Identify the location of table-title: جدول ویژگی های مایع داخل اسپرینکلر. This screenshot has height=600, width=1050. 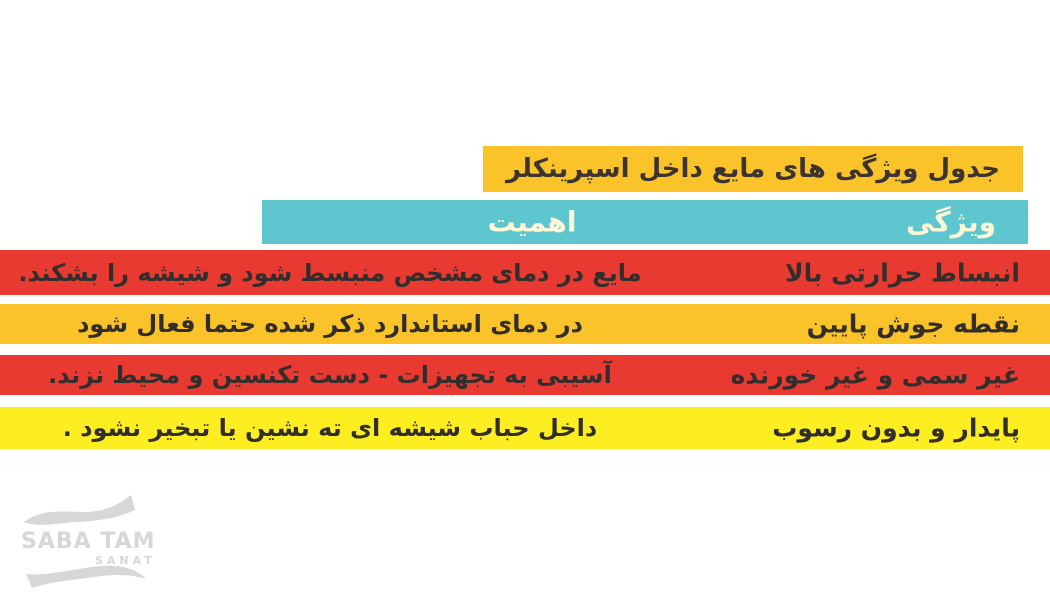
(752, 169).